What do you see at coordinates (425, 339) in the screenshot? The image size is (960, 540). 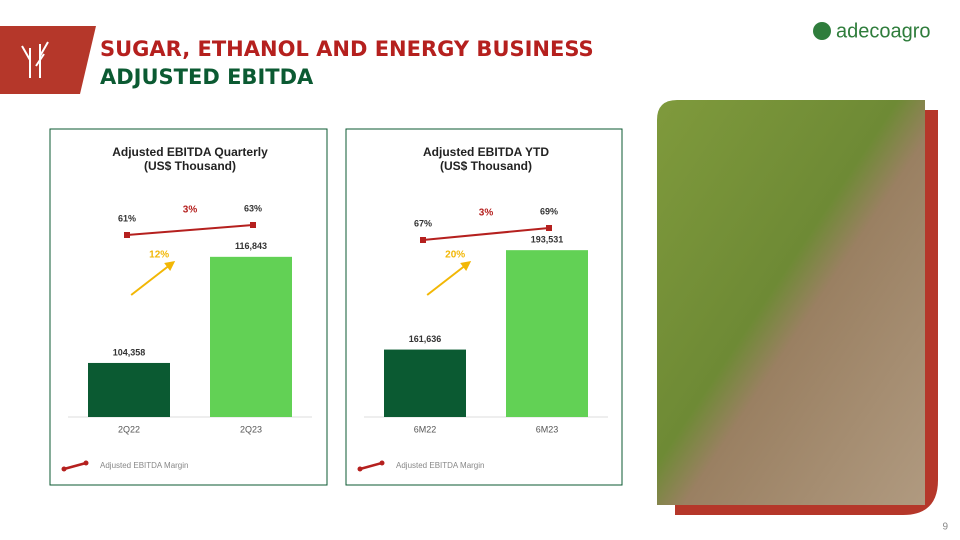 I see `bar-value-label: 161,636` at bounding box center [425, 339].